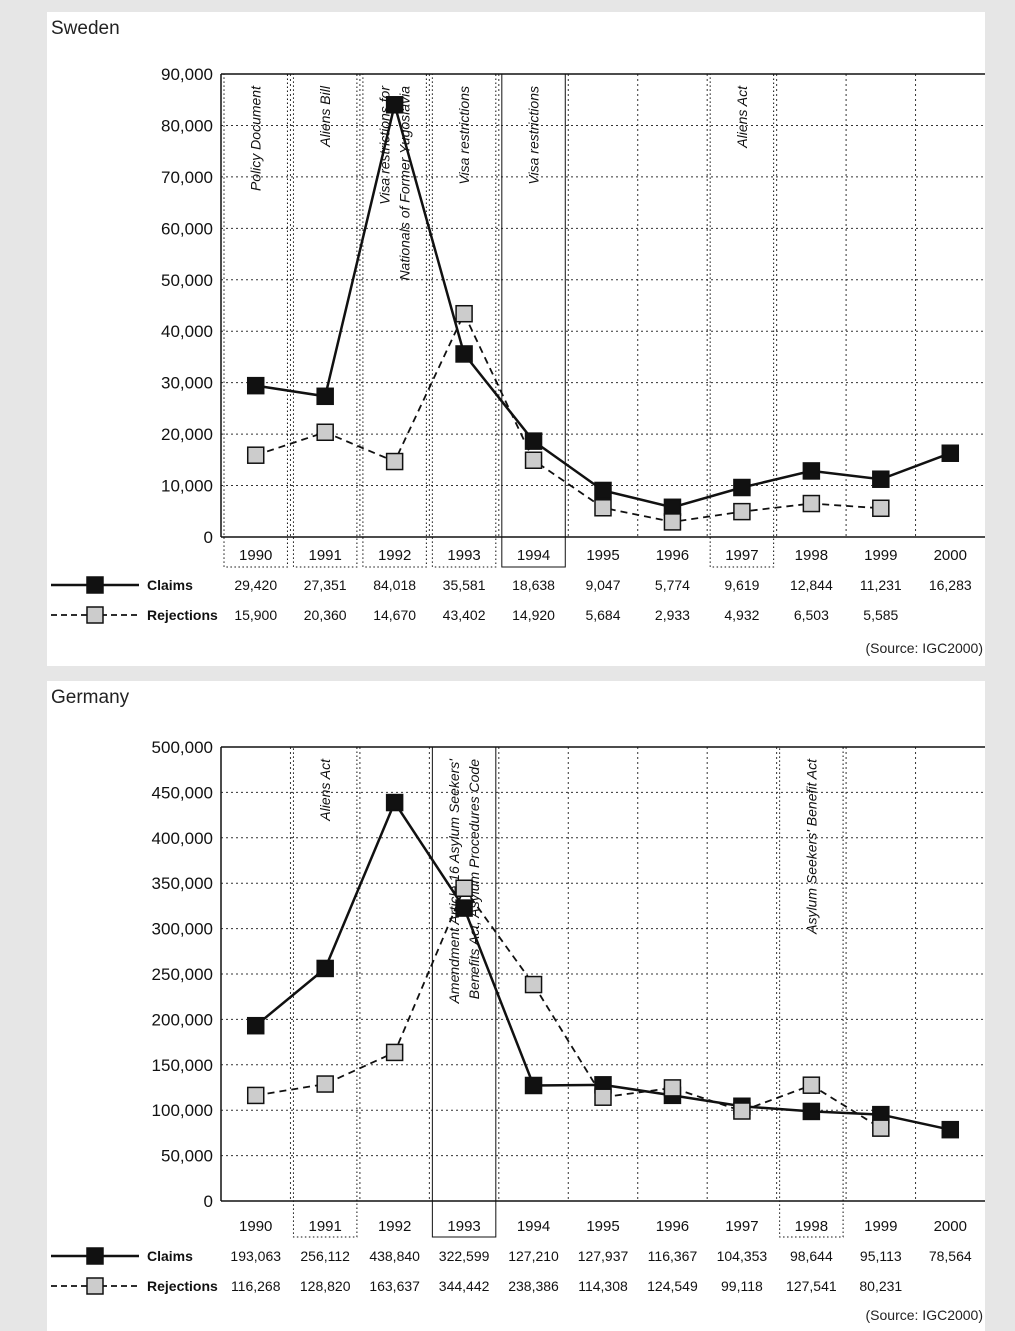 This screenshot has height=1331, width=1015. Describe the element at coordinates (811, 615) in the screenshot. I see `sweden-table-value-rejections: 6,503` at that location.